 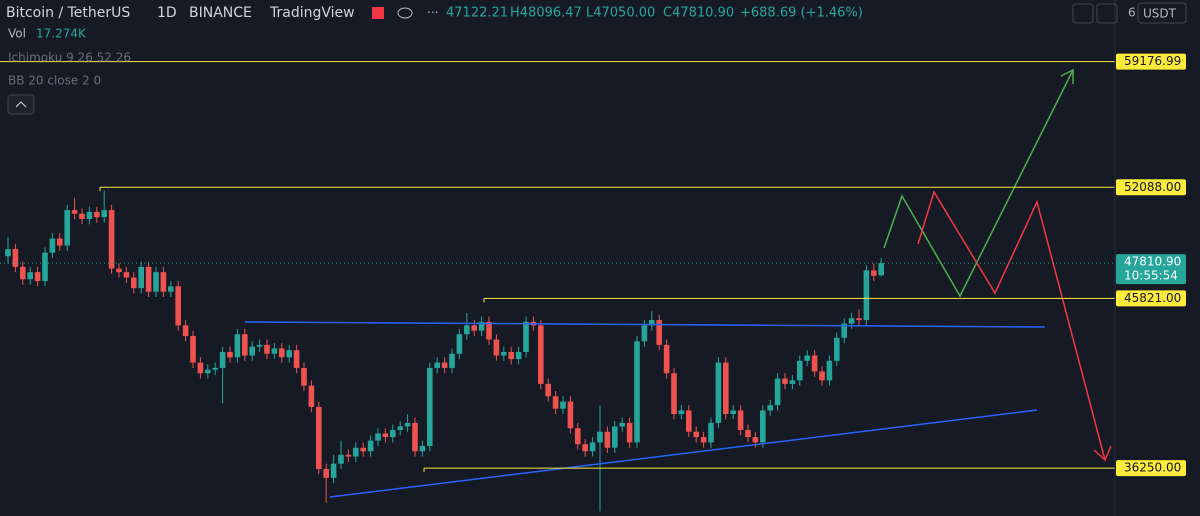 What do you see at coordinates (1083, 13) in the screenshot?
I see `scroll-button` at bounding box center [1083, 13].